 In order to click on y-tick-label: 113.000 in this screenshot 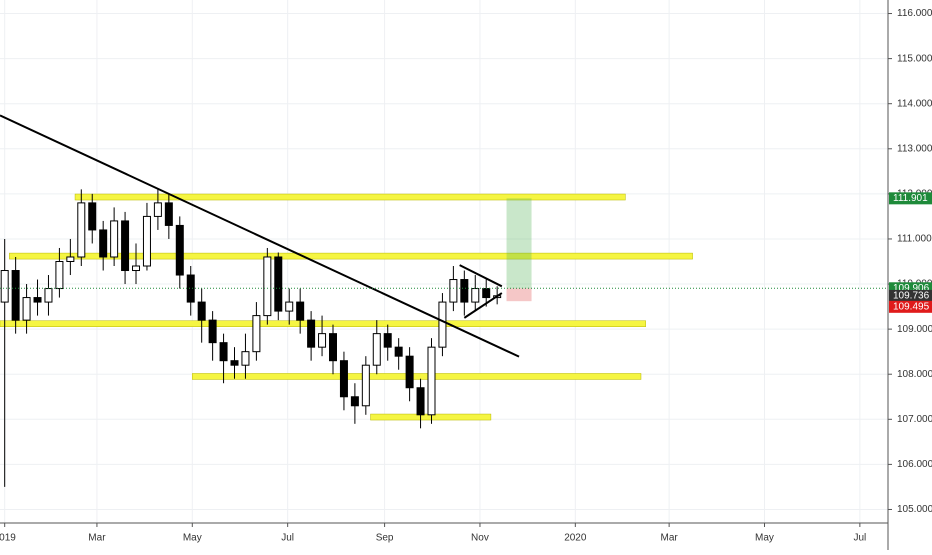, I will do `click(914, 148)`.